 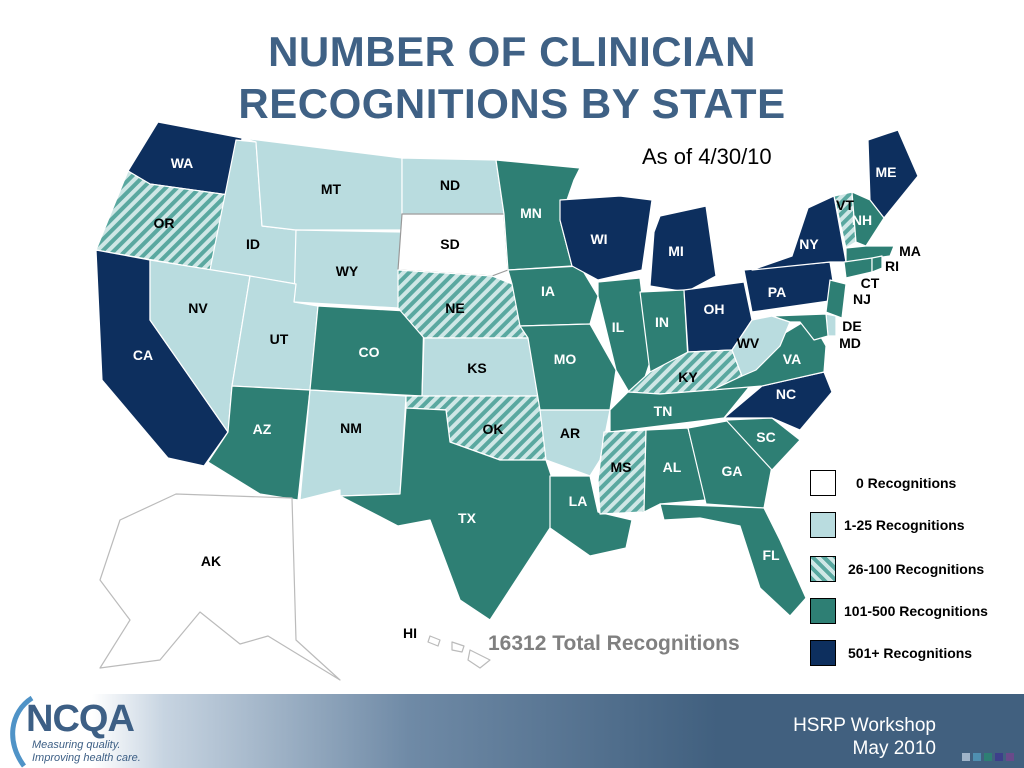 What do you see at coordinates (870, 254) in the screenshot?
I see `state-ma` at bounding box center [870, 254].